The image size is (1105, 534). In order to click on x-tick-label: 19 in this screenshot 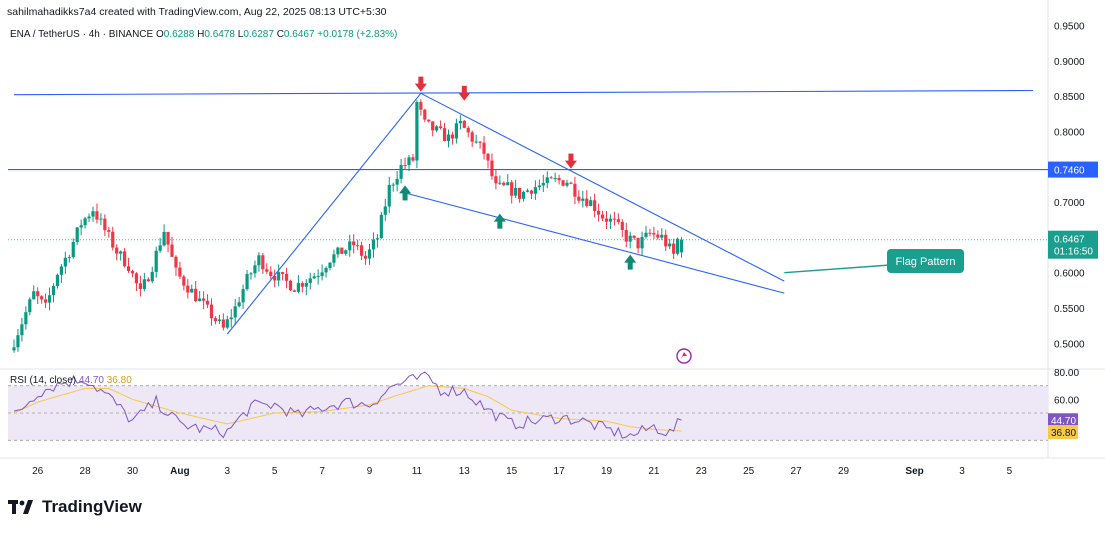, I will do `click(607, 471)`.